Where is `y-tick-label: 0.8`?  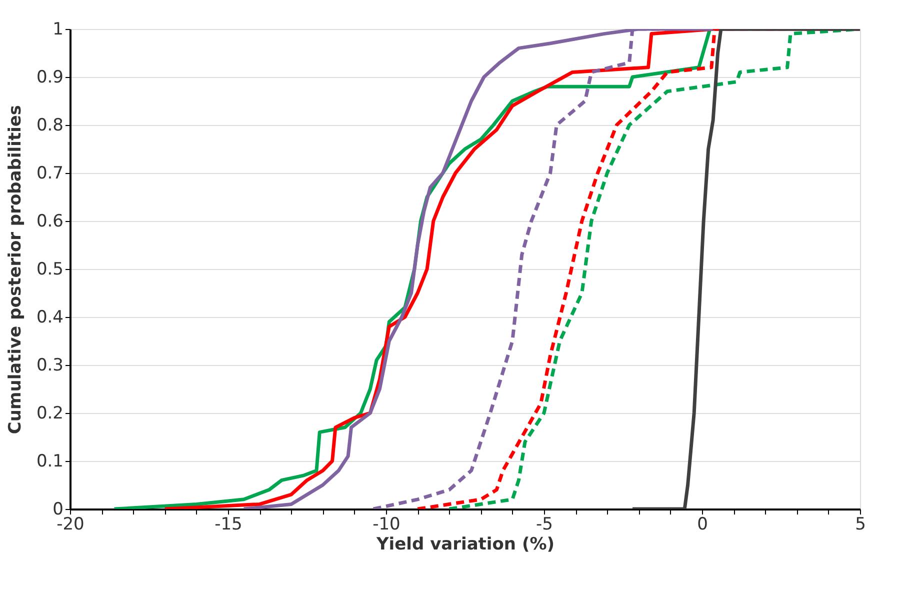
y-tick-label: 0.8 is located at coordinates (50, 126).